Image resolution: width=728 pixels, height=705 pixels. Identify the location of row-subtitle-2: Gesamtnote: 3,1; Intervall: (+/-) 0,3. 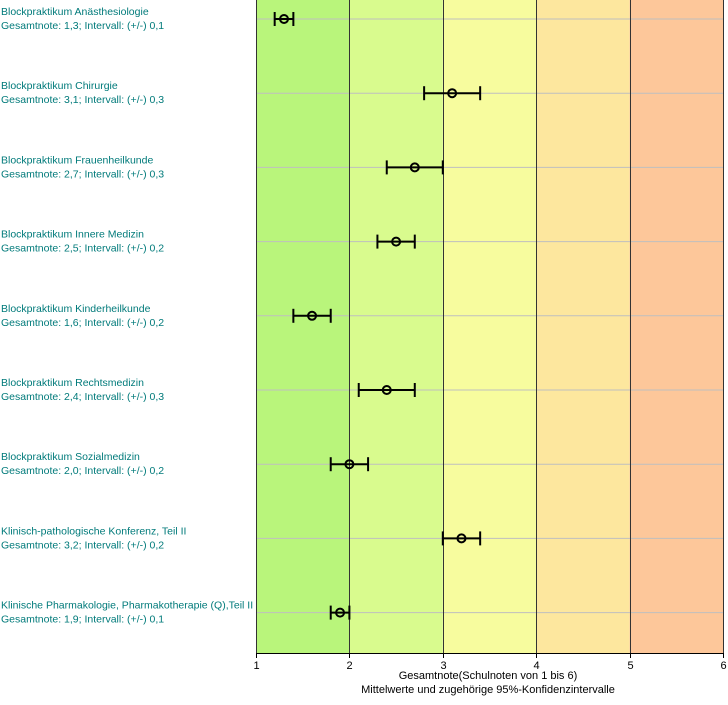
(82, 100).